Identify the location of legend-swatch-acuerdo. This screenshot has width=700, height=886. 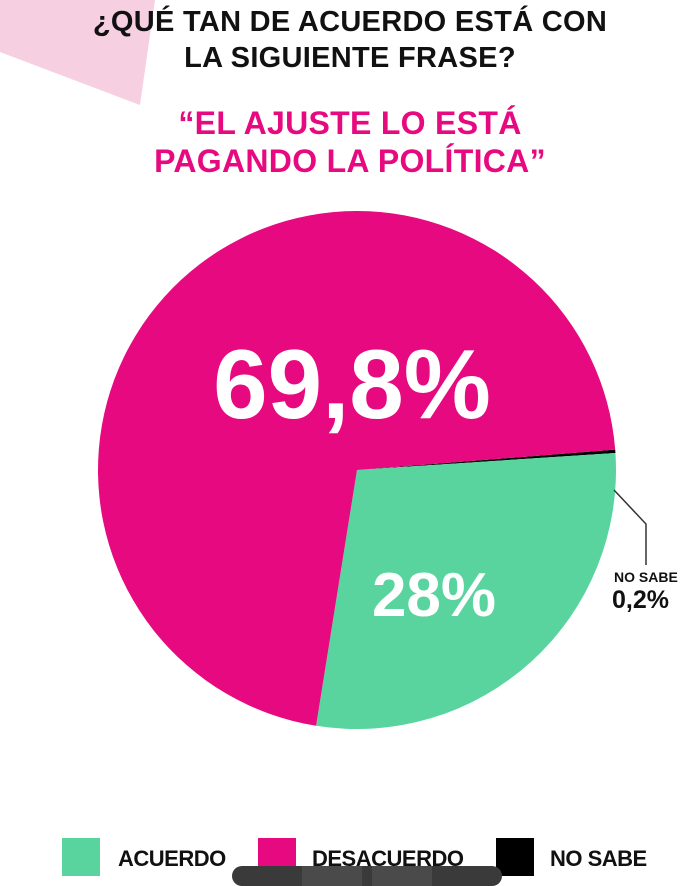
(81, 857).